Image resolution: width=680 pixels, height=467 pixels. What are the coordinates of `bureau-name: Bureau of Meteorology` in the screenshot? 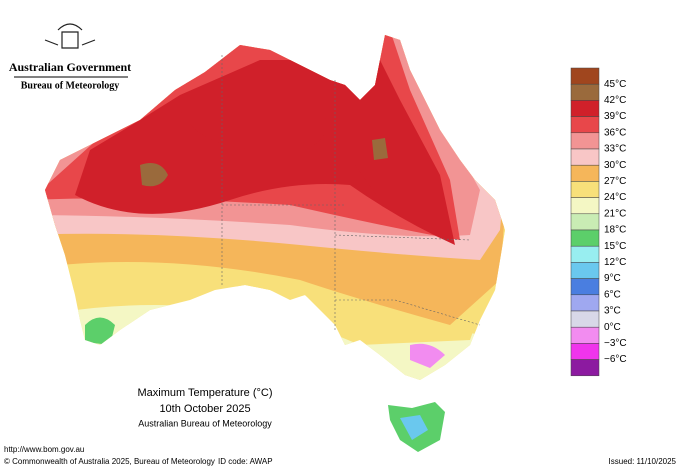 It's located at (70, 85).